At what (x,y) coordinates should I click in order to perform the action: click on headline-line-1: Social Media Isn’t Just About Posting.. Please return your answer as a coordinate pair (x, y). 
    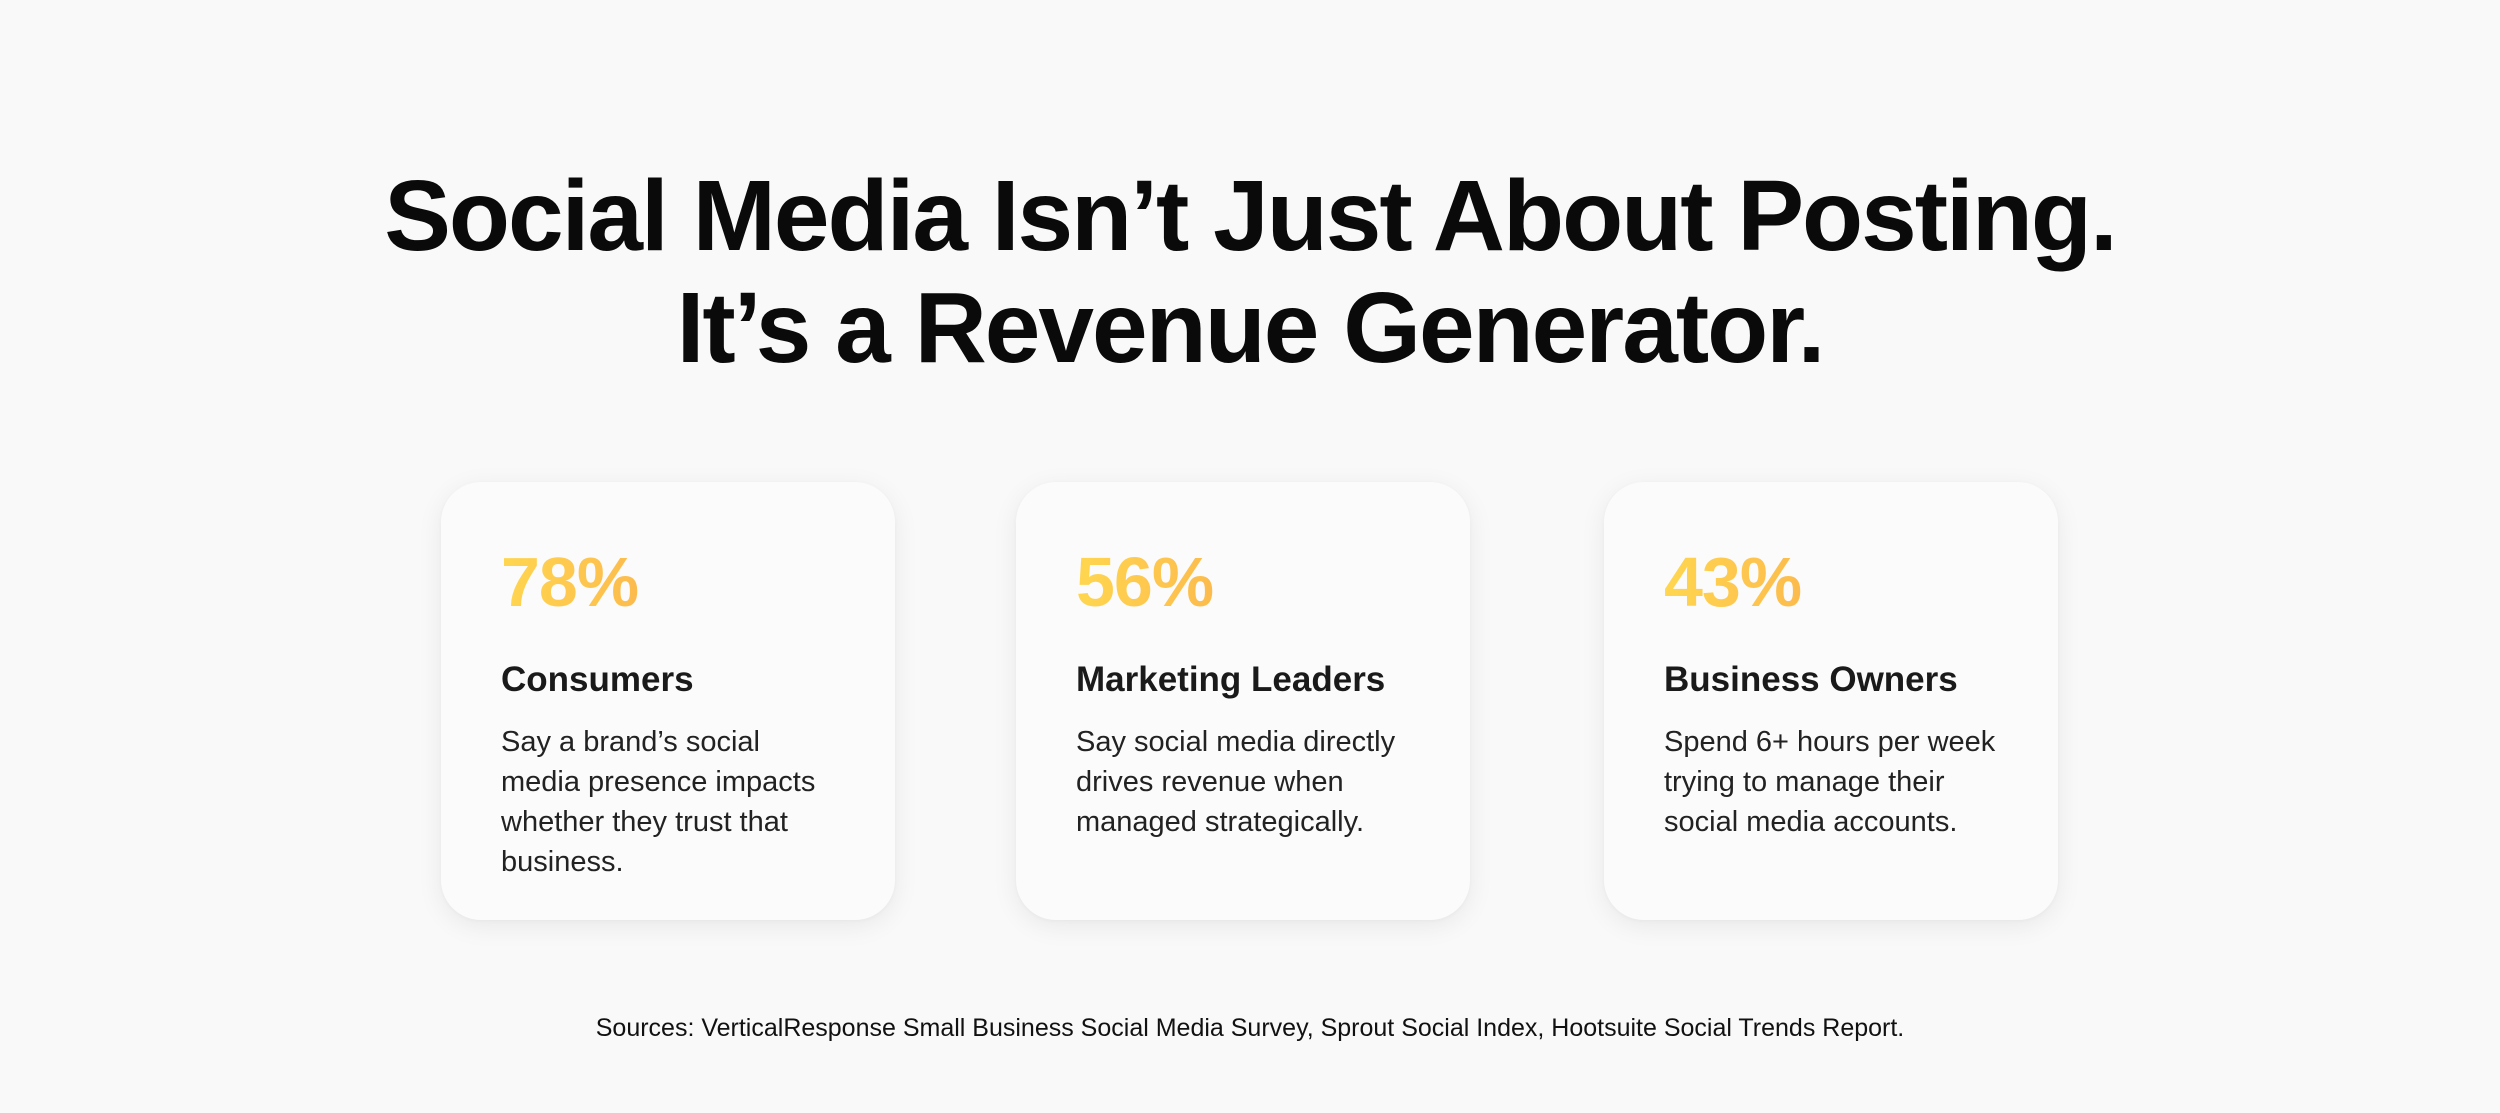
    Looking at the image, I should click on (1251, 216).